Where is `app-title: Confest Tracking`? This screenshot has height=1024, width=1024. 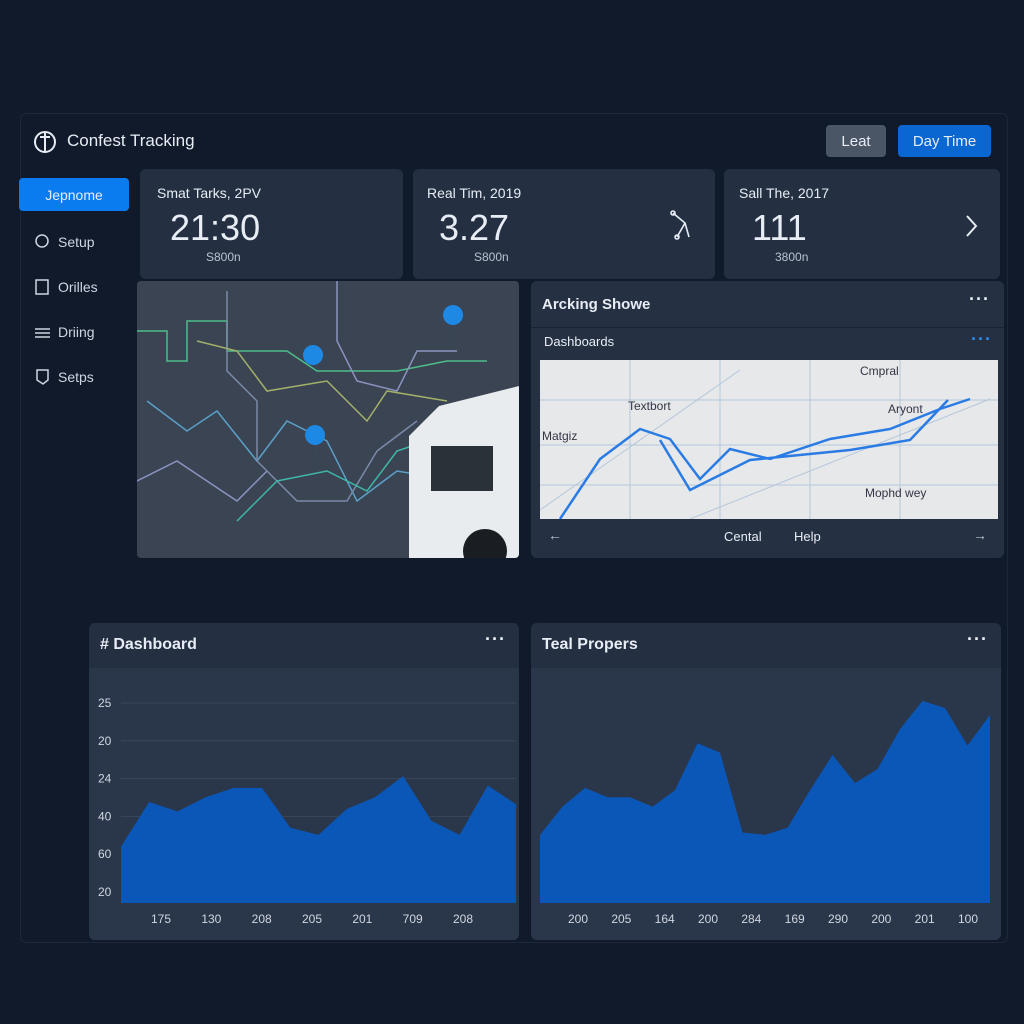 app-title: Confest Tracking is located at coordinates (131, 140).